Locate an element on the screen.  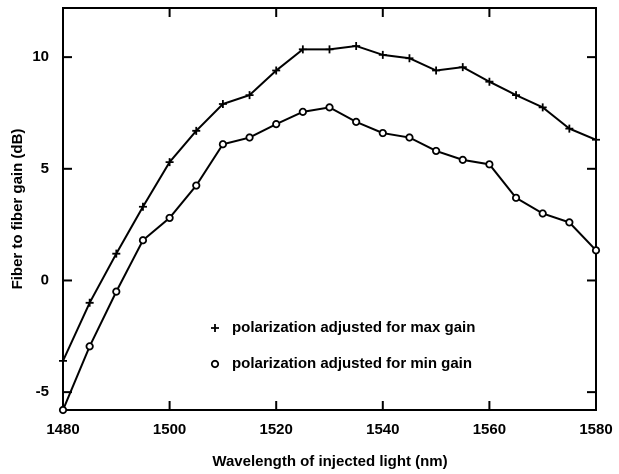
x-tick-label: 1540 is located at coordinates (382, 429).